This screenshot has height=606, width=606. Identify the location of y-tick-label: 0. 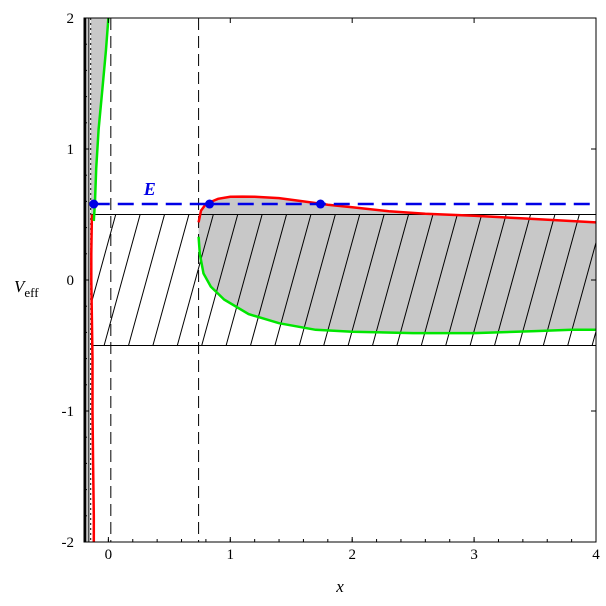
(71, 281).